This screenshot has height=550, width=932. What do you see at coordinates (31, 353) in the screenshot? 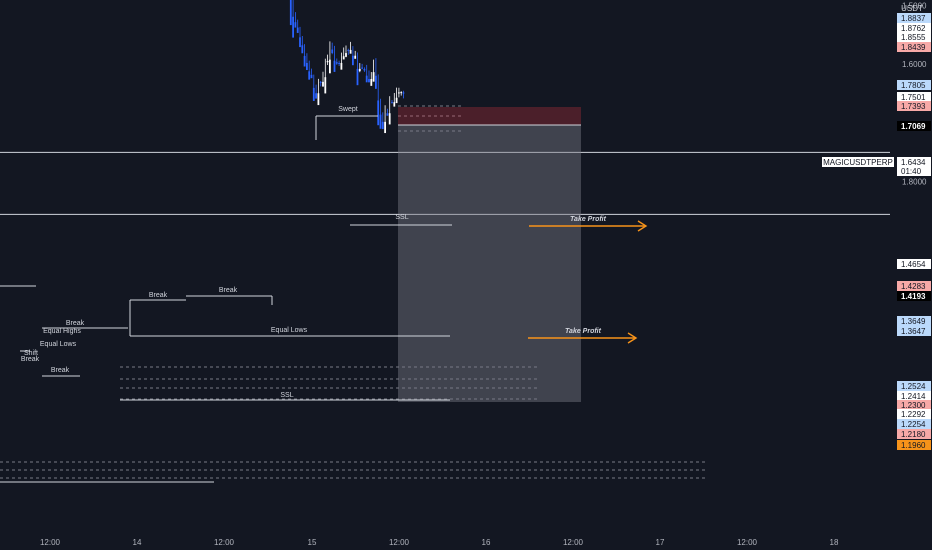
I see `annotation-label: Shift` at bounding box center [31, 353].